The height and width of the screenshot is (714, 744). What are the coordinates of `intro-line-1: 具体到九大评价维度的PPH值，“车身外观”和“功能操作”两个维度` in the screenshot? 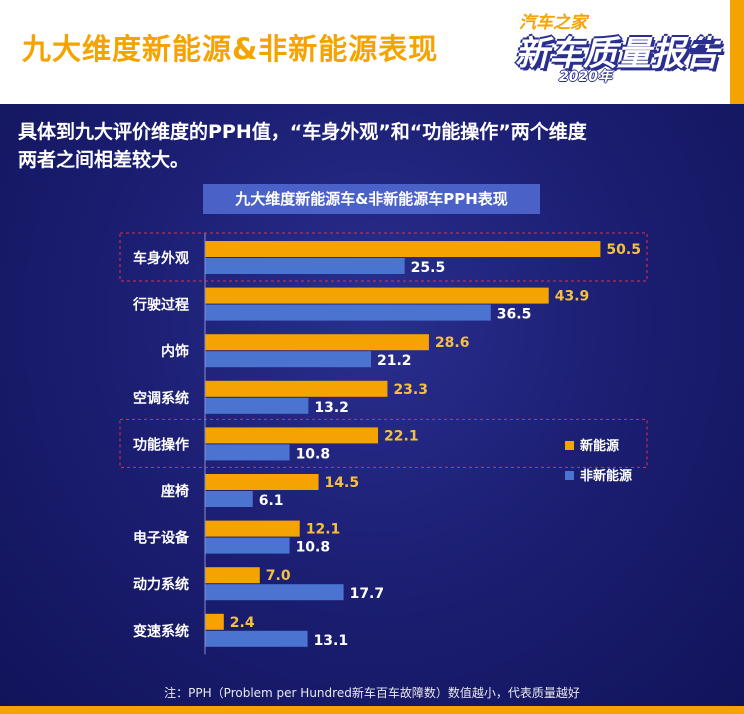 It's located at (302, 132).